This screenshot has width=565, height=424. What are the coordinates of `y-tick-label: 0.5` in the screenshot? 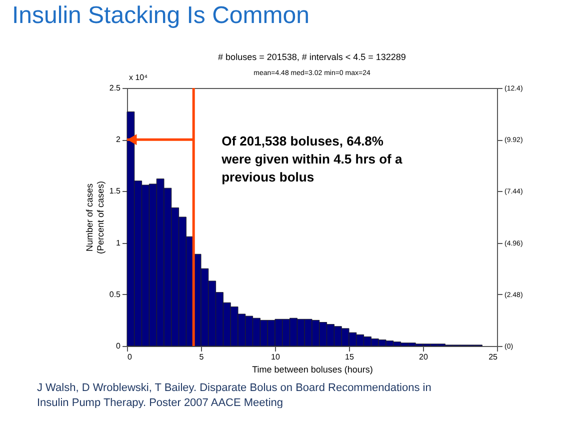 It's located at (115, 294).